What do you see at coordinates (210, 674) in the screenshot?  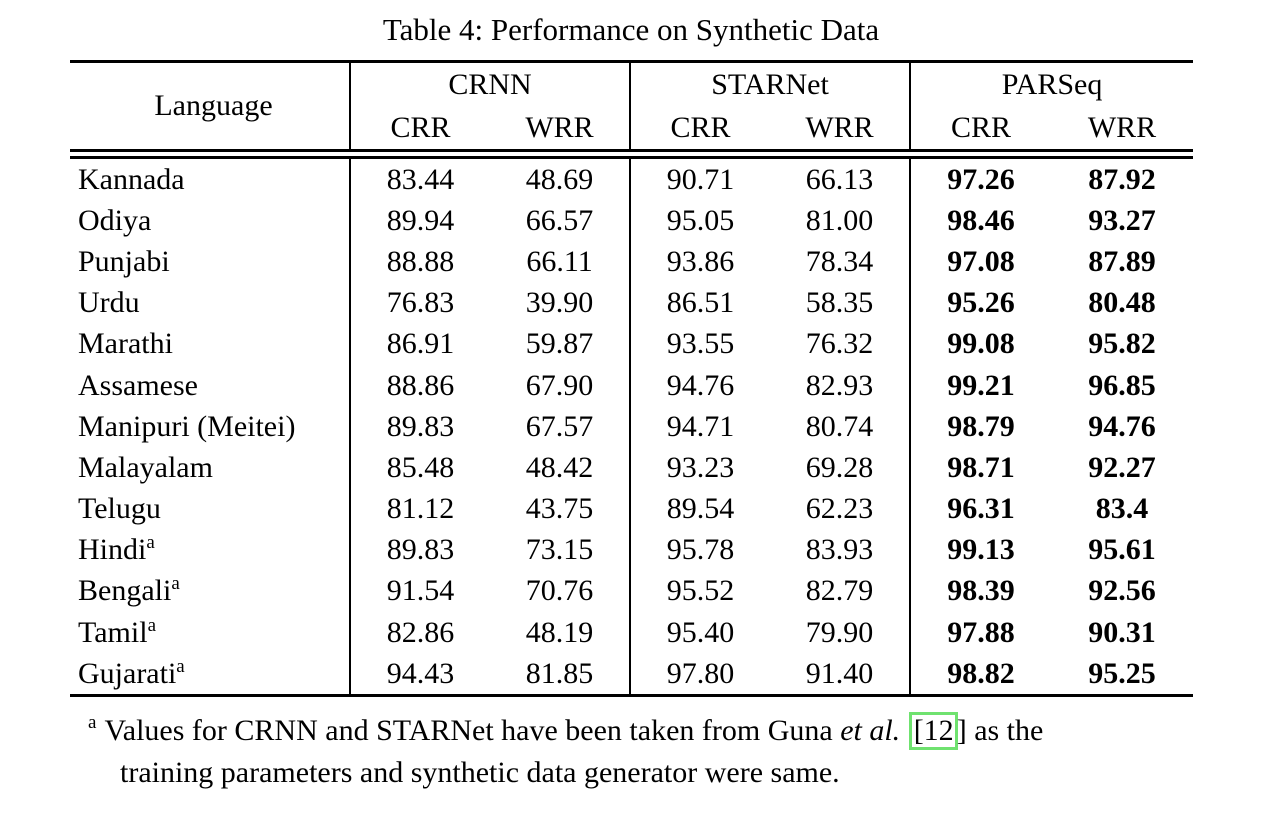 I see `language-cell: Gujaratia` at bounding box center [210, 674].